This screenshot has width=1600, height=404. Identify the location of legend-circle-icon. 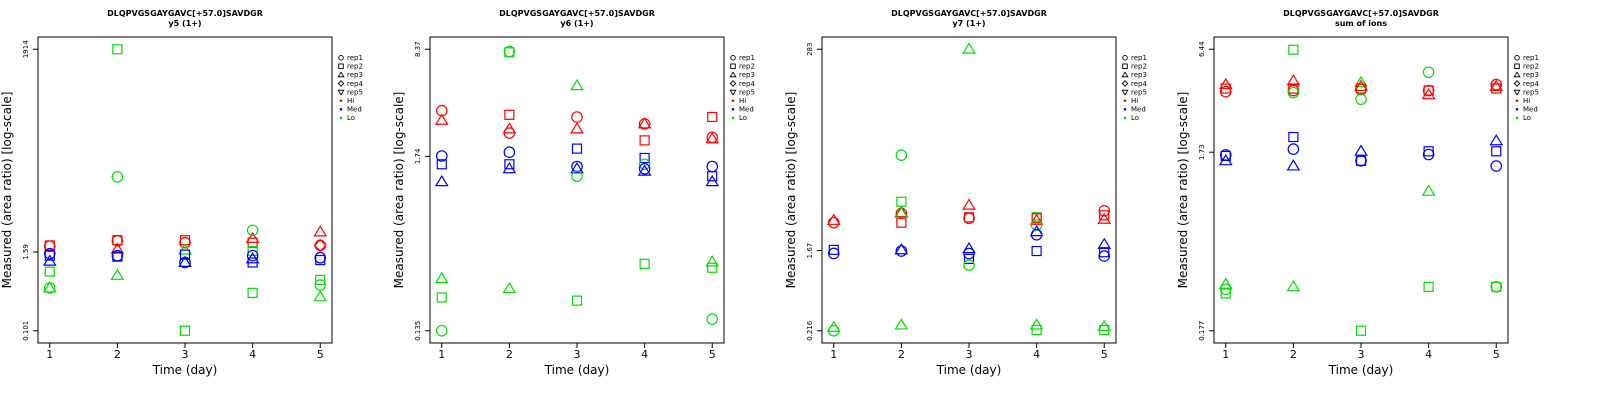
(341, 57).